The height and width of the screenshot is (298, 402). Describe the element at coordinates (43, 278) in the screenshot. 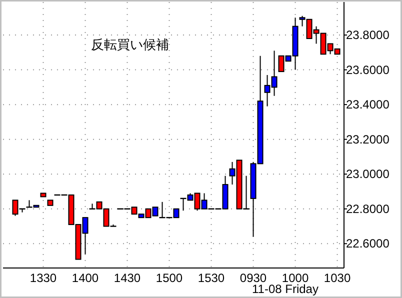

I see `x-tick-label: 1330` at that location.